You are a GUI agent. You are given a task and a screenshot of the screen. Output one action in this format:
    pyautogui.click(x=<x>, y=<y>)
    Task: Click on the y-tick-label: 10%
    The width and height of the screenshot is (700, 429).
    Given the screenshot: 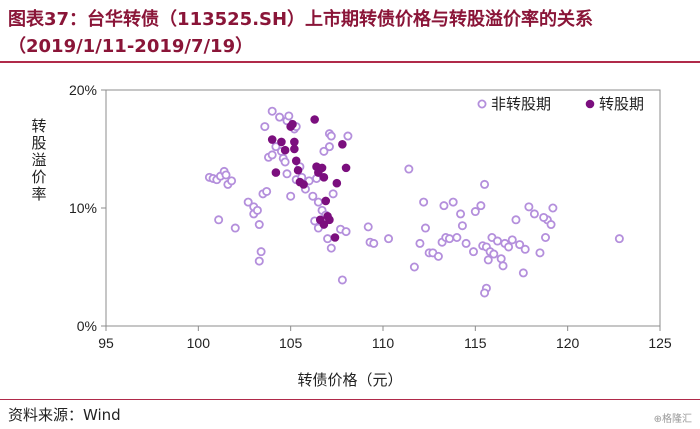 What is the action you would take?
    pyautogui.click(x=83, y=208)
    